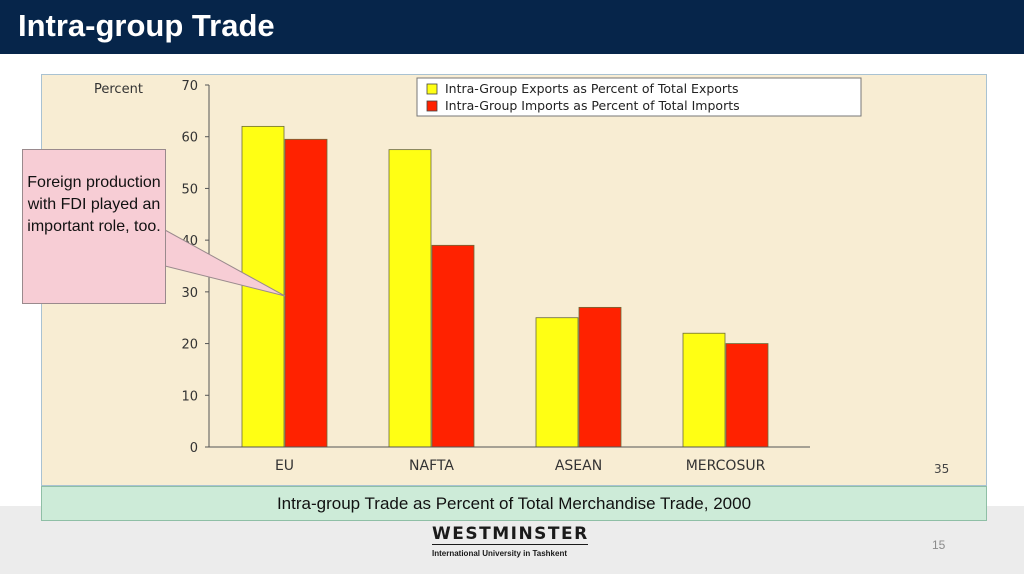 The height and width of the screenshot is (574, 1024). I want to click on bar-mercosur-exports, so click(704, 390).